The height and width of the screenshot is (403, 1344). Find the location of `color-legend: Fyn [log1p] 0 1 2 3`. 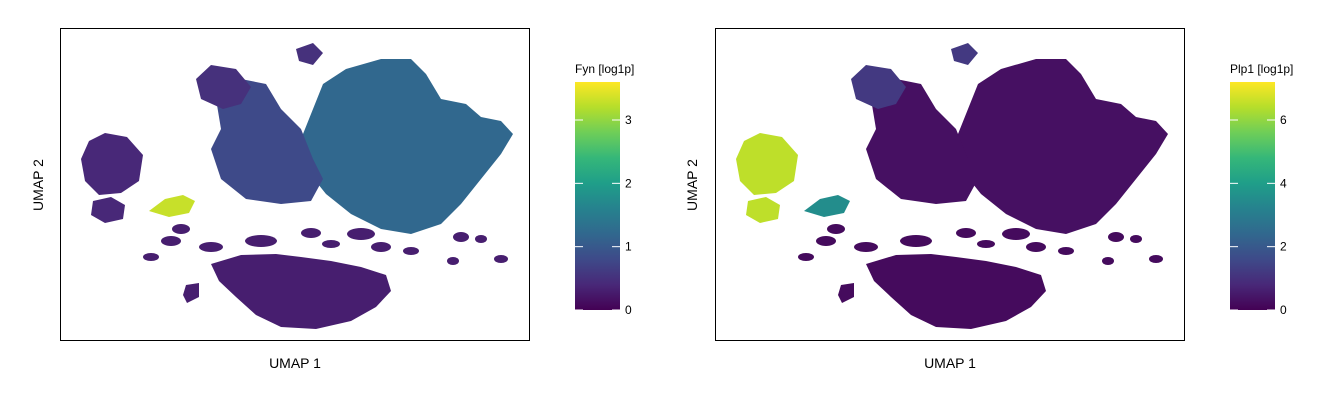

color-legend: Fyn [log1p] 0 1 2 3 is located at coordinates (630, 195).